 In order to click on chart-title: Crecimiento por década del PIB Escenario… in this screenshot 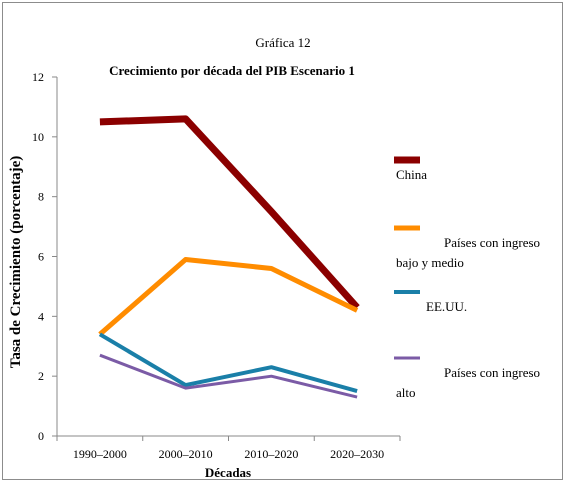, I will do `click(232, 70)`.